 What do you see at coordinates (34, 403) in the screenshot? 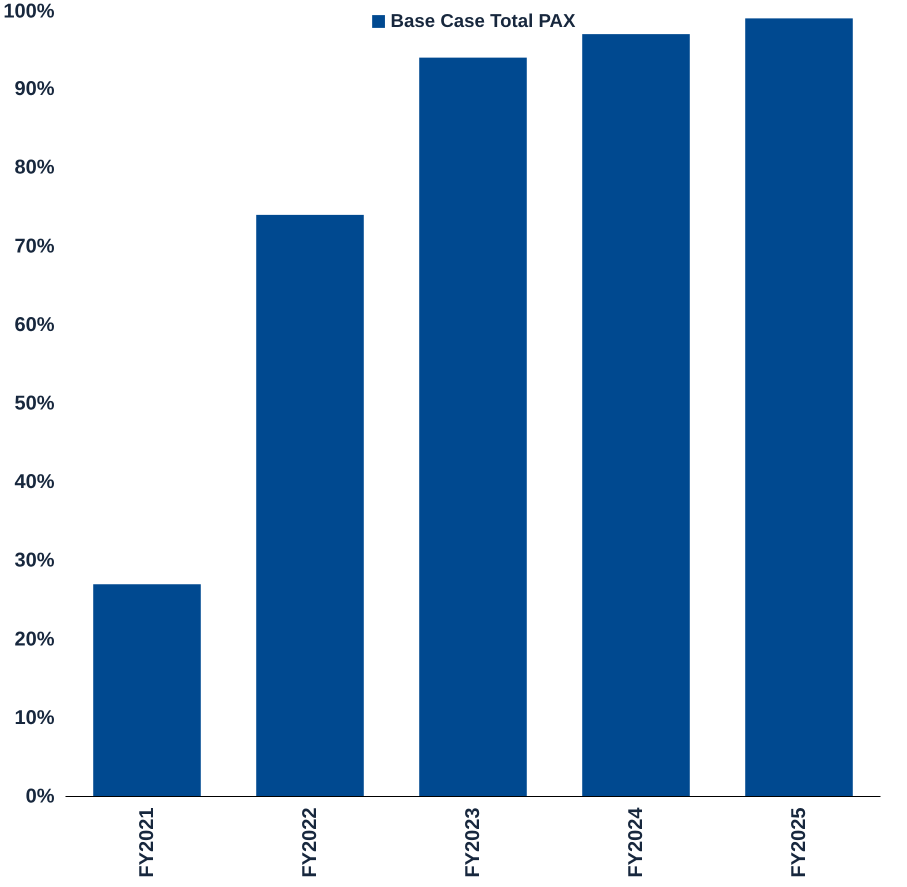
I see `y-tick-label: 50%` at bounding box center [34, 403].